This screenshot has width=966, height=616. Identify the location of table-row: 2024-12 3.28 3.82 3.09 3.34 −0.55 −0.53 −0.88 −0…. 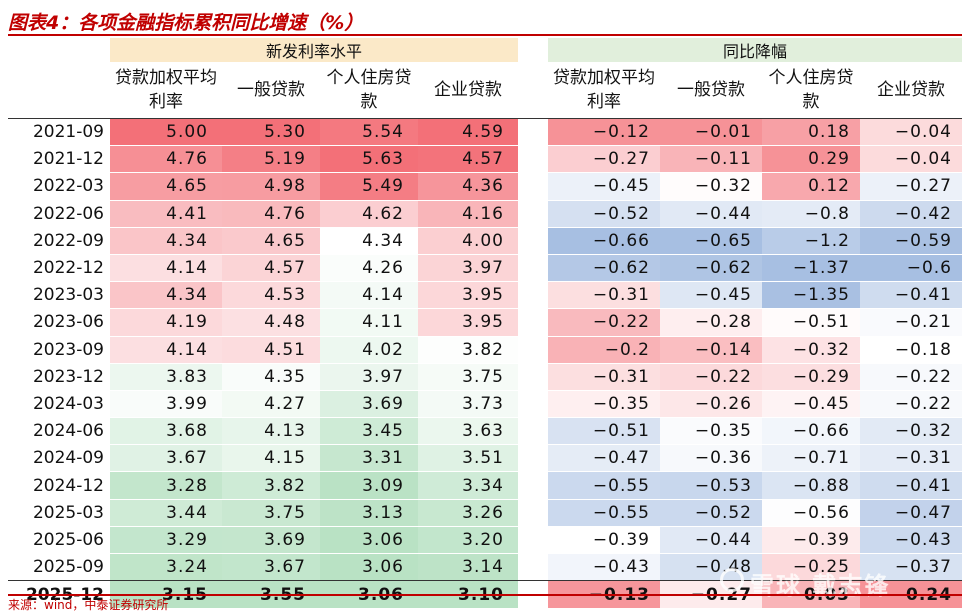
(485, 485).